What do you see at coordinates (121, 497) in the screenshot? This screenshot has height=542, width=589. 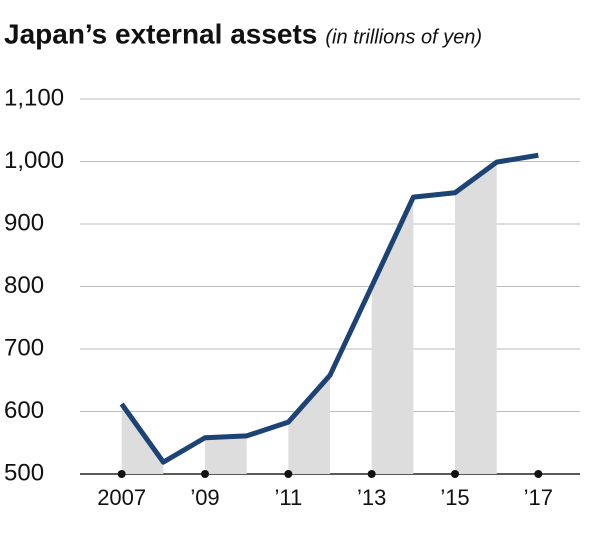 I see `x-tick-label: 2007` at bounding box center [121, 497].